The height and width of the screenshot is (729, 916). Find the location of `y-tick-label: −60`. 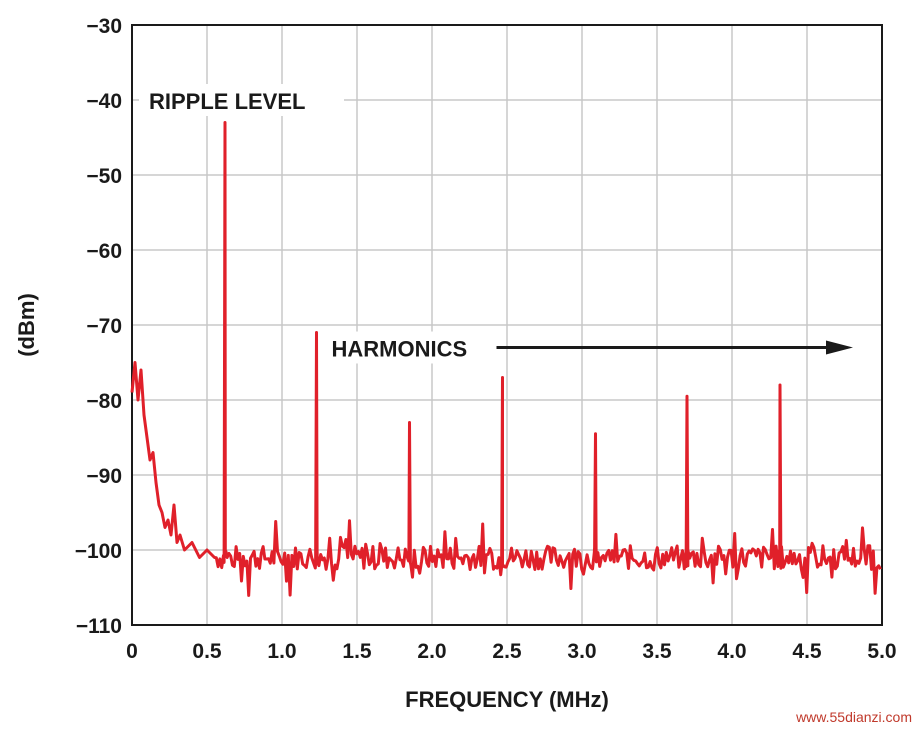

y-tick-label: −60 is located at coordinates (104, 251).